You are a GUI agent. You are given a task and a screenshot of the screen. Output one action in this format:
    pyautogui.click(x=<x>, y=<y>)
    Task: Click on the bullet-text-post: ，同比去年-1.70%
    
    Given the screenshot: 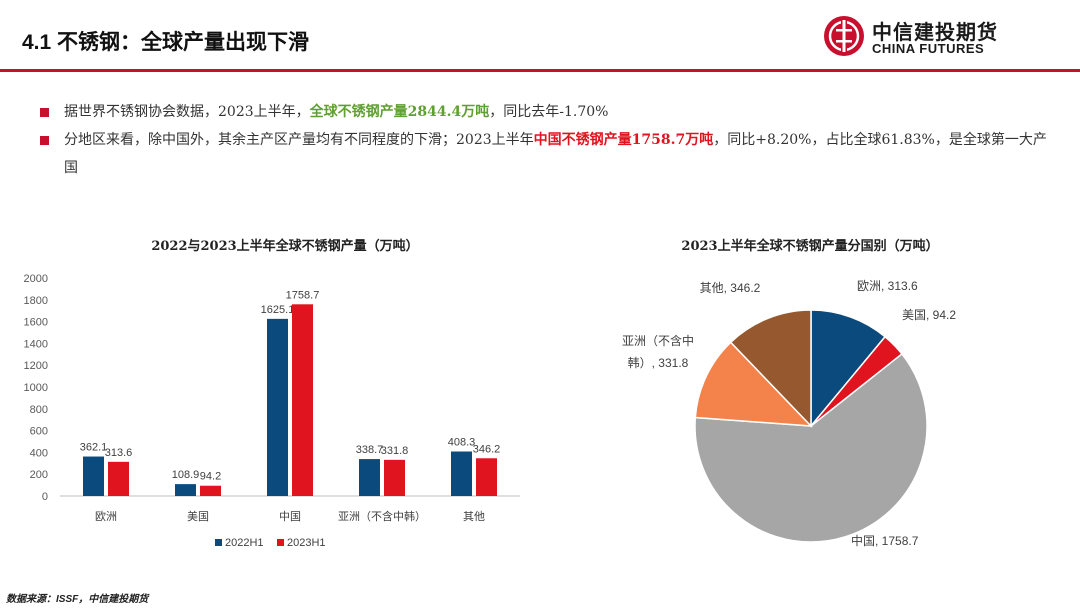 What is the action you would take?
    pyautogui.click(x=549, y=112)
    